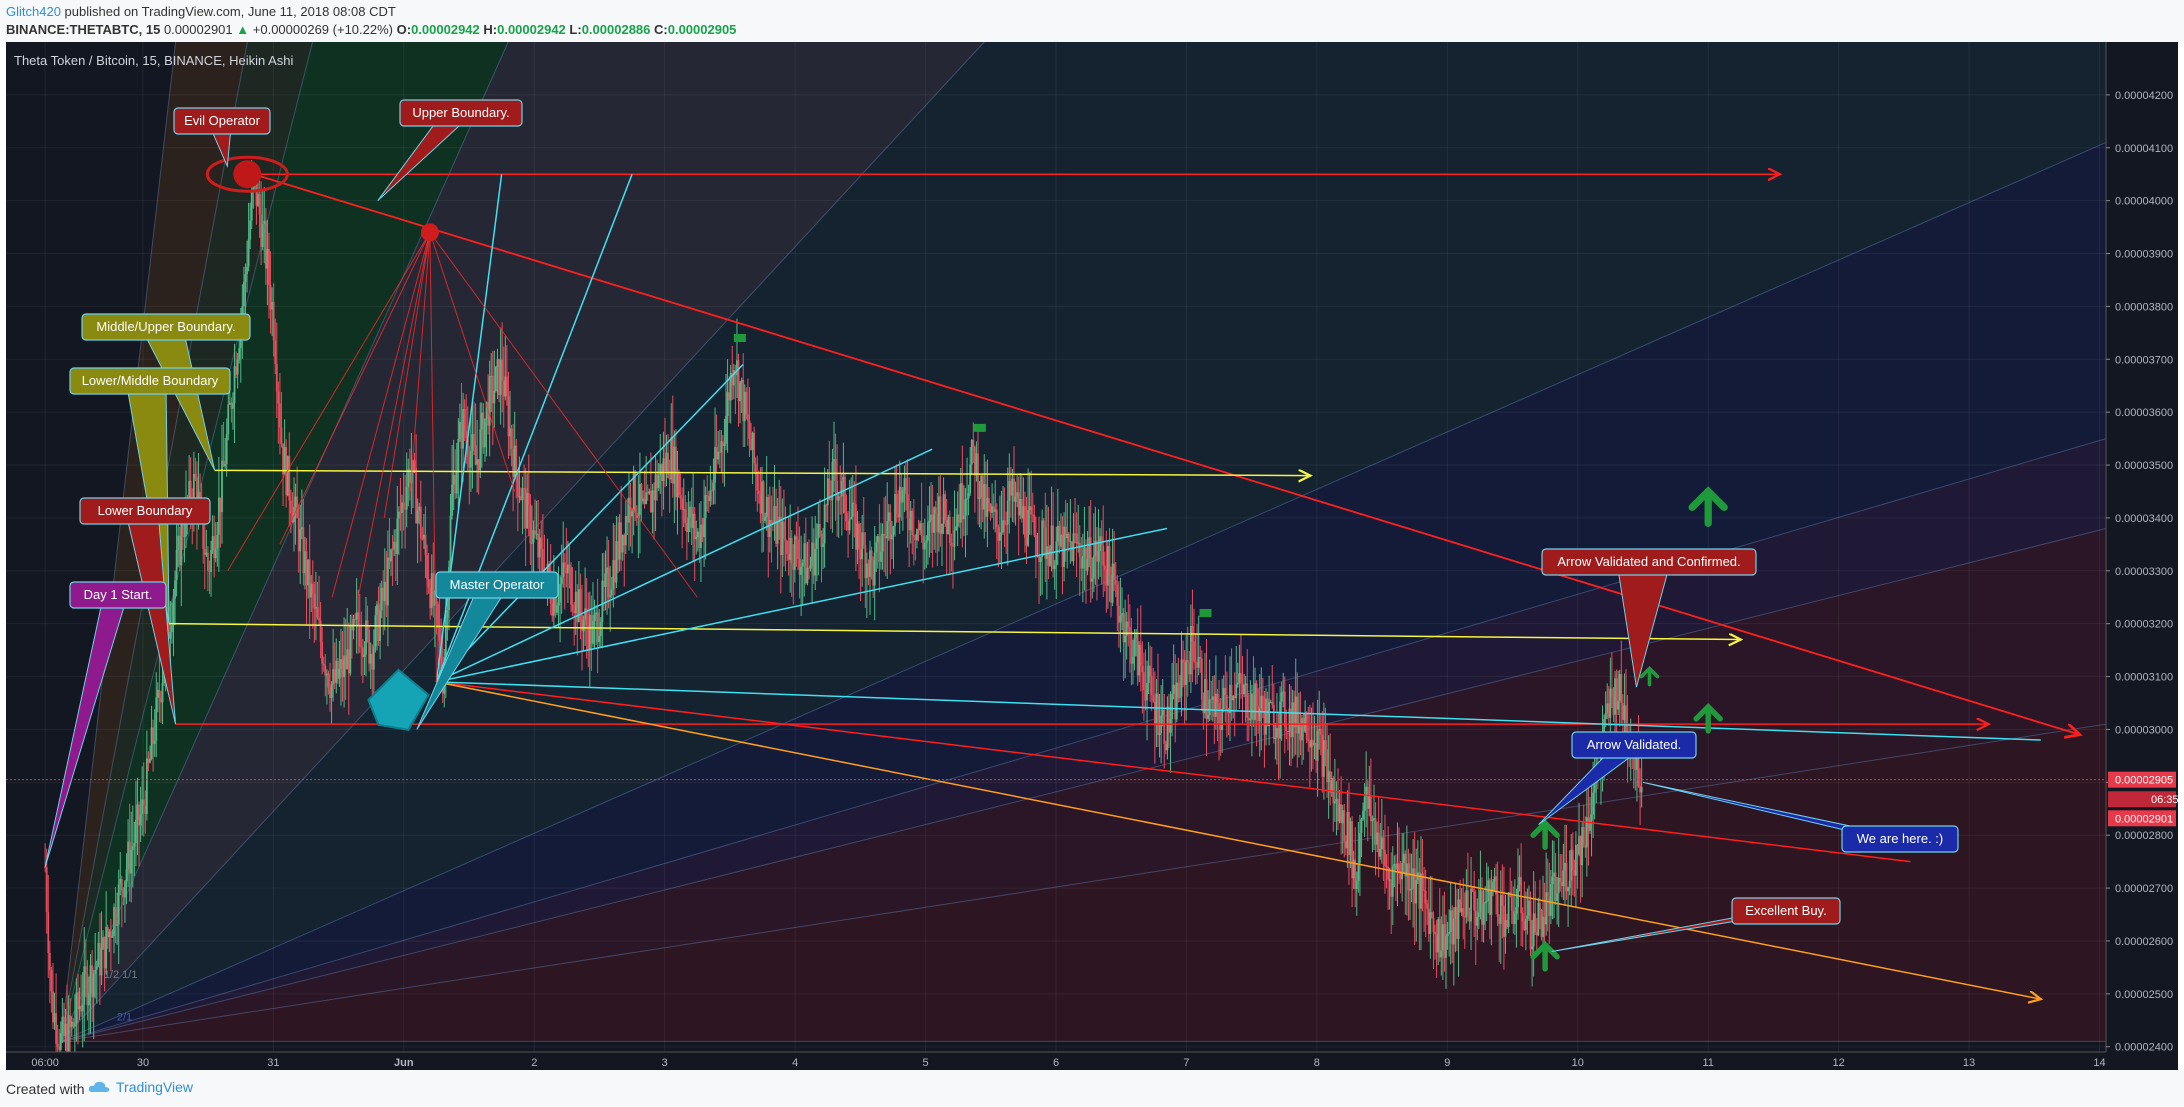 The height and width of the screenshot is (1107, 2184). What do you see at coordinates (140, 1087) in the screenshot?
I see `tradingview-link: TradingView` at bounding box center [140, 1087].